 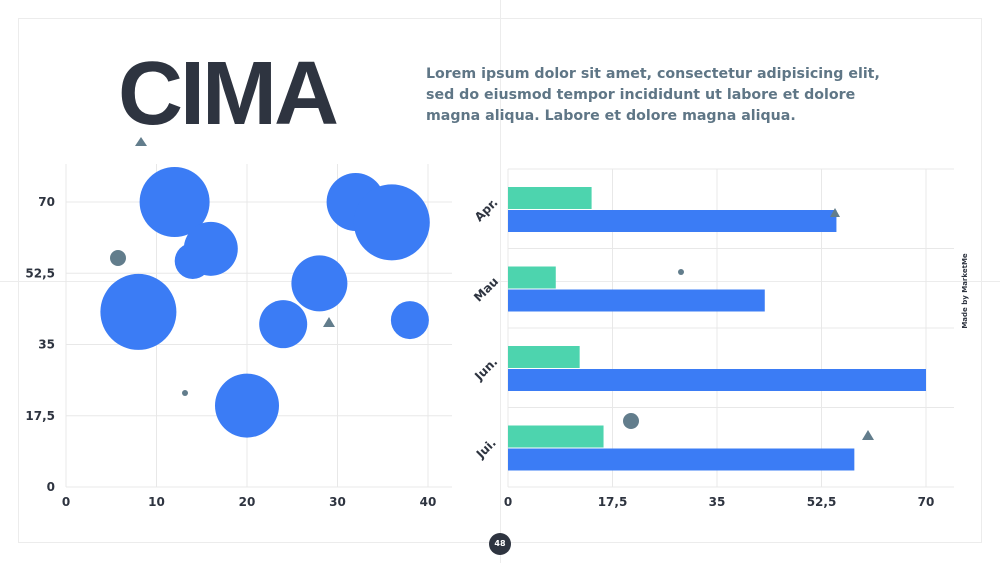 What do you see at coordinates (428, 502) in the screenshot?
I see `x-tick-label: 40` at bounding box center [428, 502].